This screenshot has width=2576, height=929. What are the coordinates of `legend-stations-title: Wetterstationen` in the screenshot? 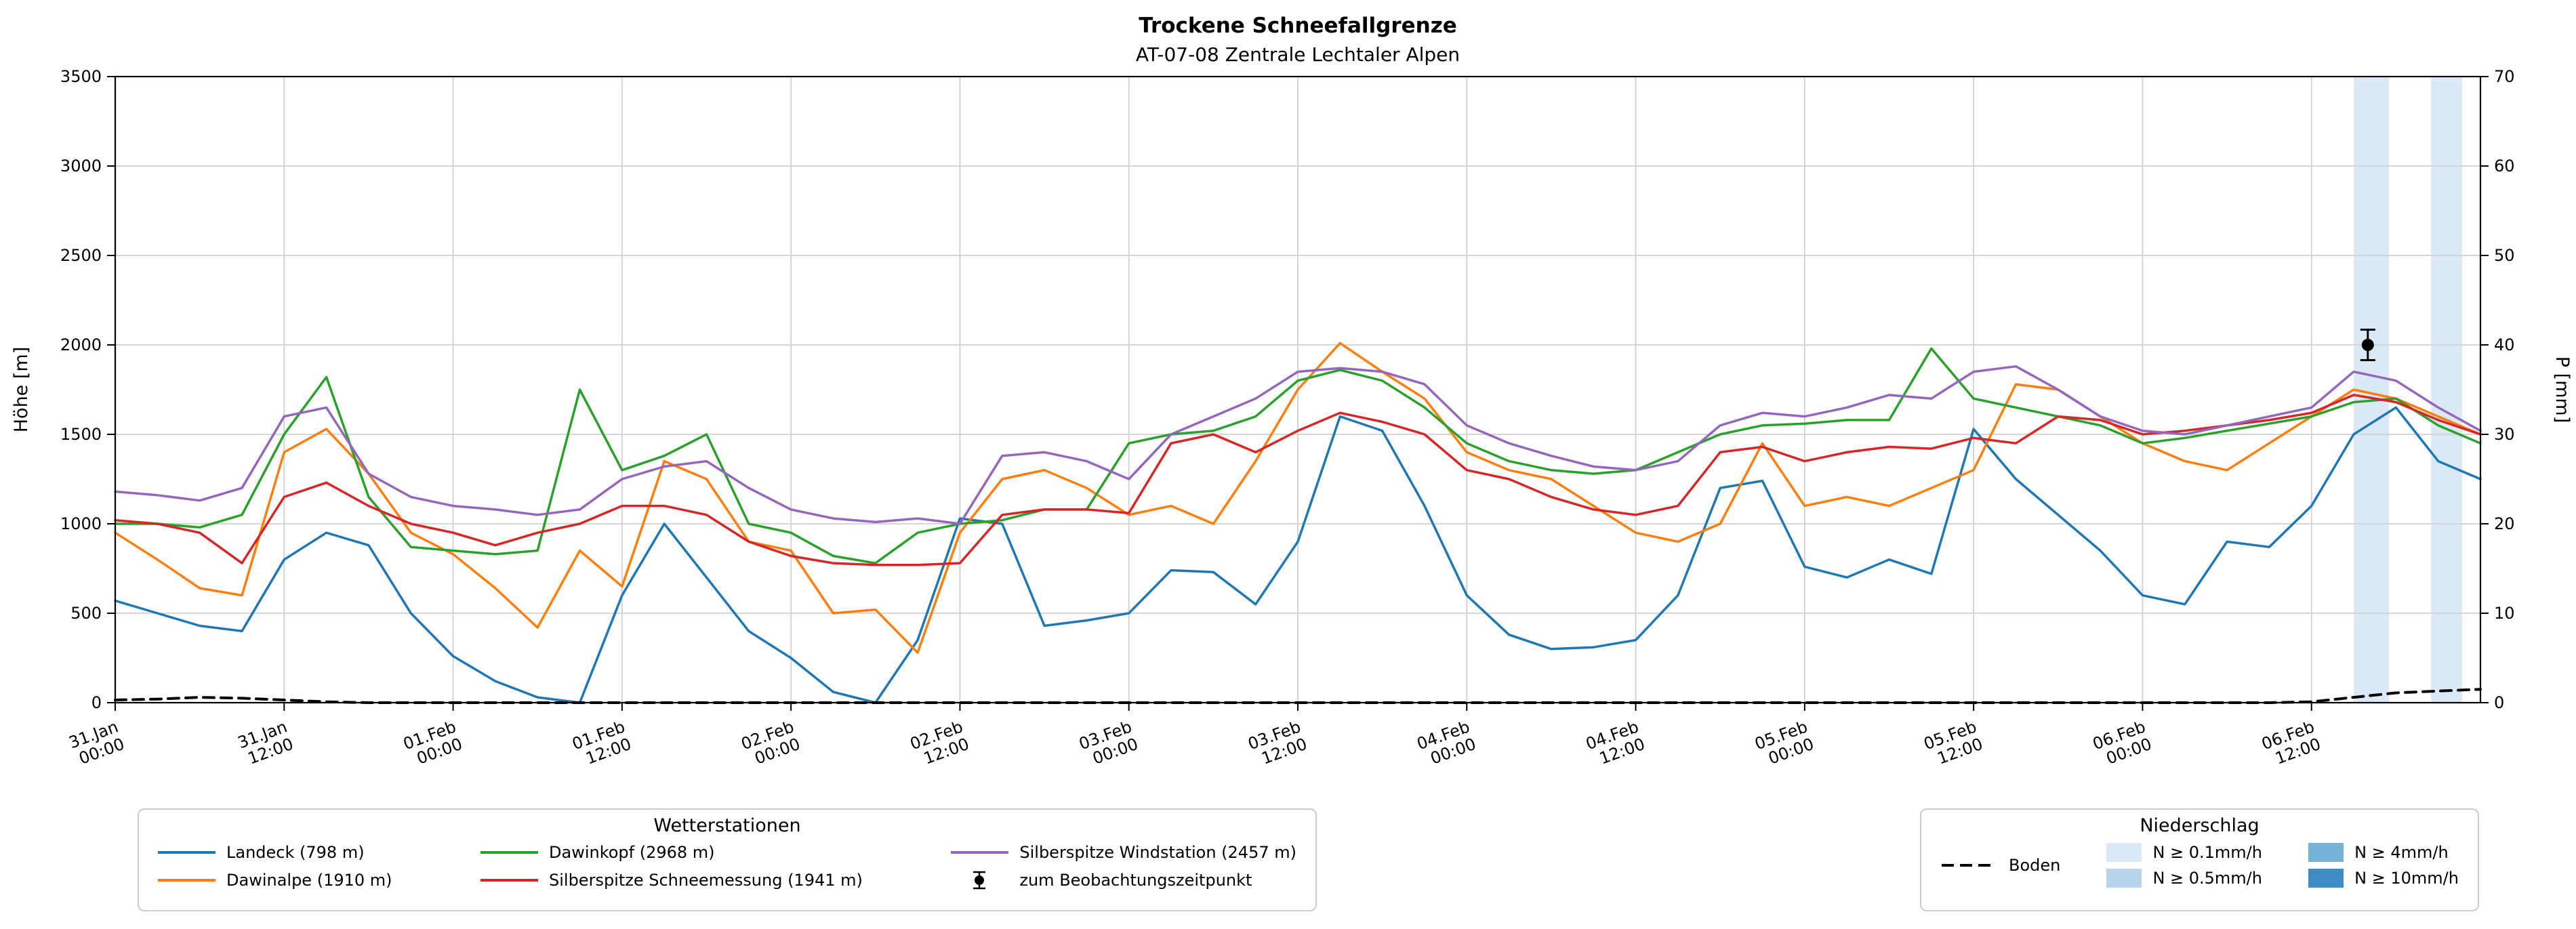 It's located at (727, 825).